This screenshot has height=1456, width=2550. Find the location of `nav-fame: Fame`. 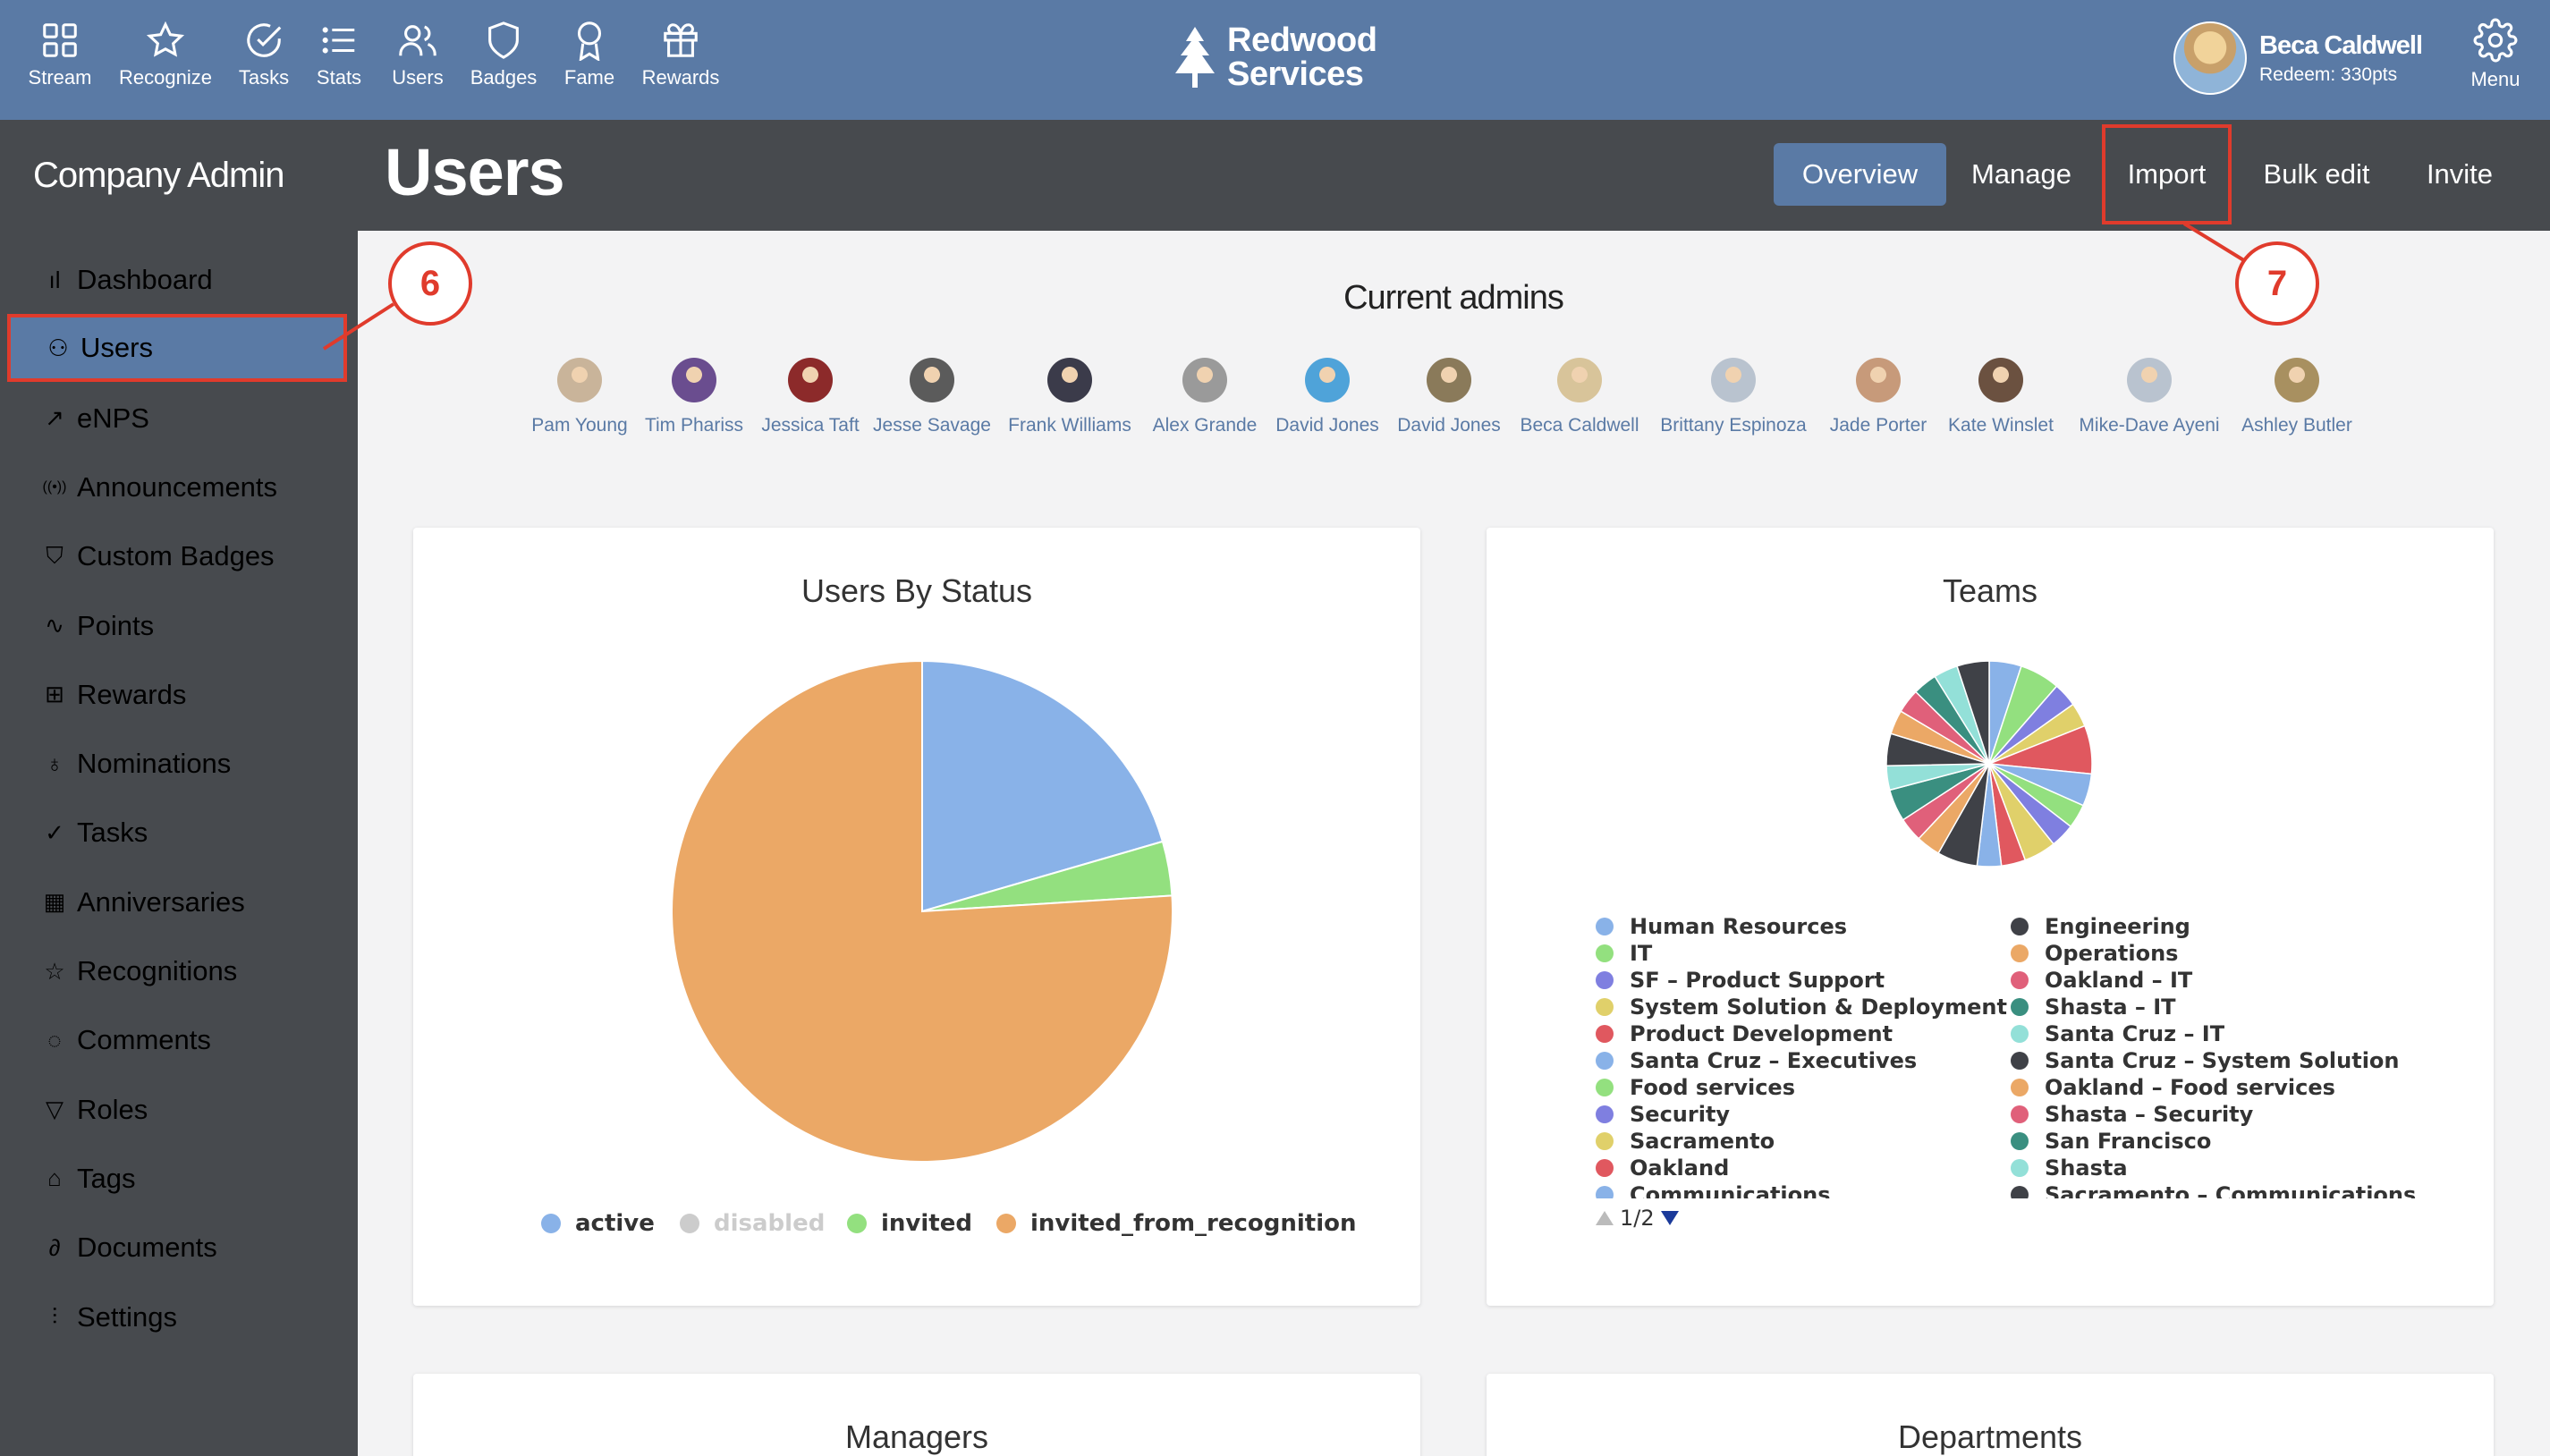

nav-fame: Fame is located at coordinates (589, 54).